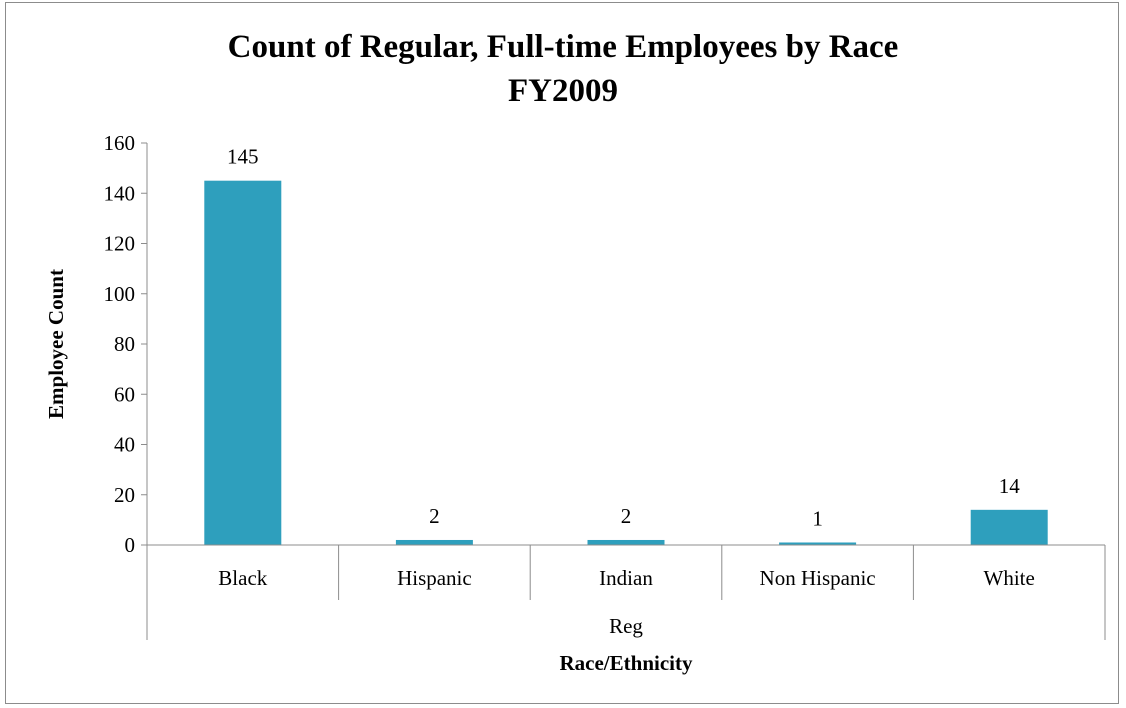 The height and width of the screenshot is (708, 1126). What do you see at coordinates (818, 578) in the screenshot?
I see `x-category-label: Non Hispanic` at bounding box center [818, 578].